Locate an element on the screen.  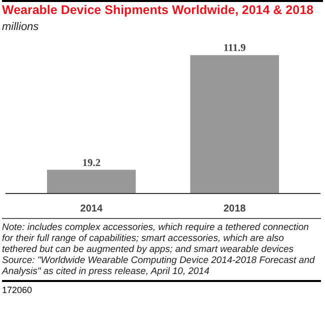
x-tick-label: 2014 is located at coordinates (91, 209).